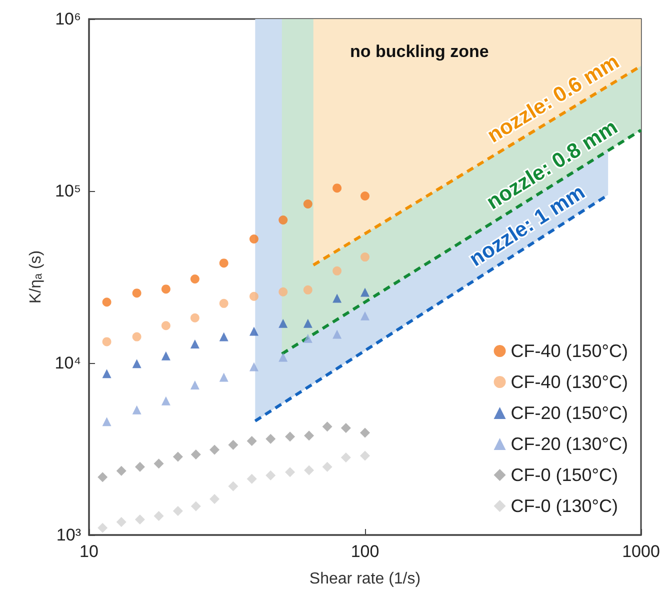  Describe the element at coordinates (641, 551) in the screenshot. I see `x-tick-label: 1000` at that location.